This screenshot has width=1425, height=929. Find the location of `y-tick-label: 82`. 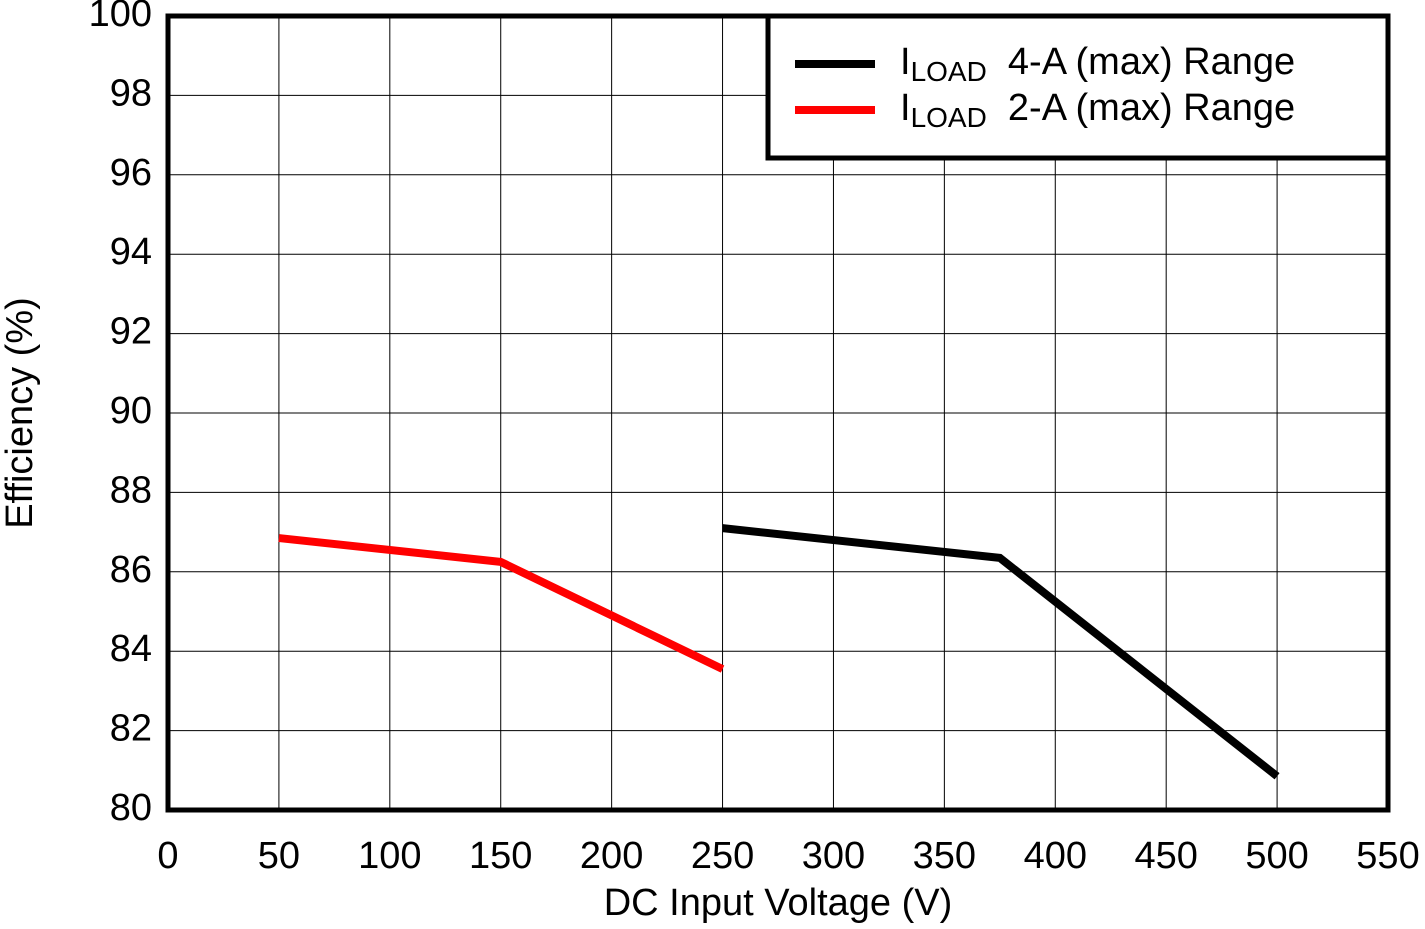

y-tick-label: 82 is located at coordinates (131, 729).